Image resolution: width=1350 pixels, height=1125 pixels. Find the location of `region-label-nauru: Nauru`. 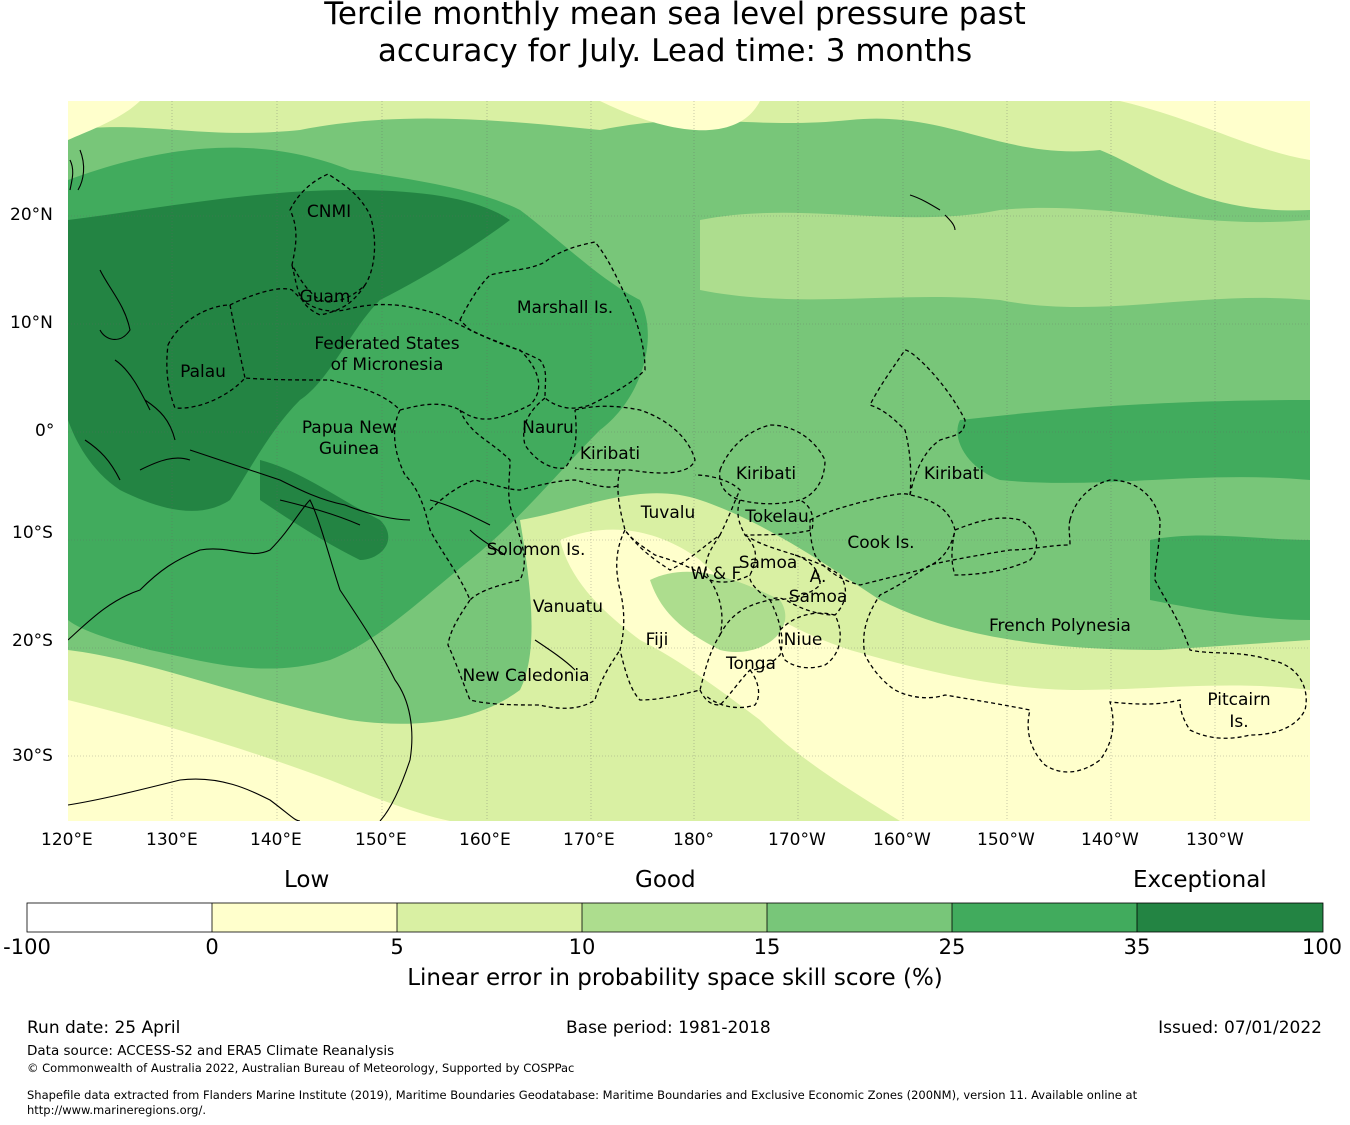

region-label-nauru: Nauru is located at coordinates (548, 428).